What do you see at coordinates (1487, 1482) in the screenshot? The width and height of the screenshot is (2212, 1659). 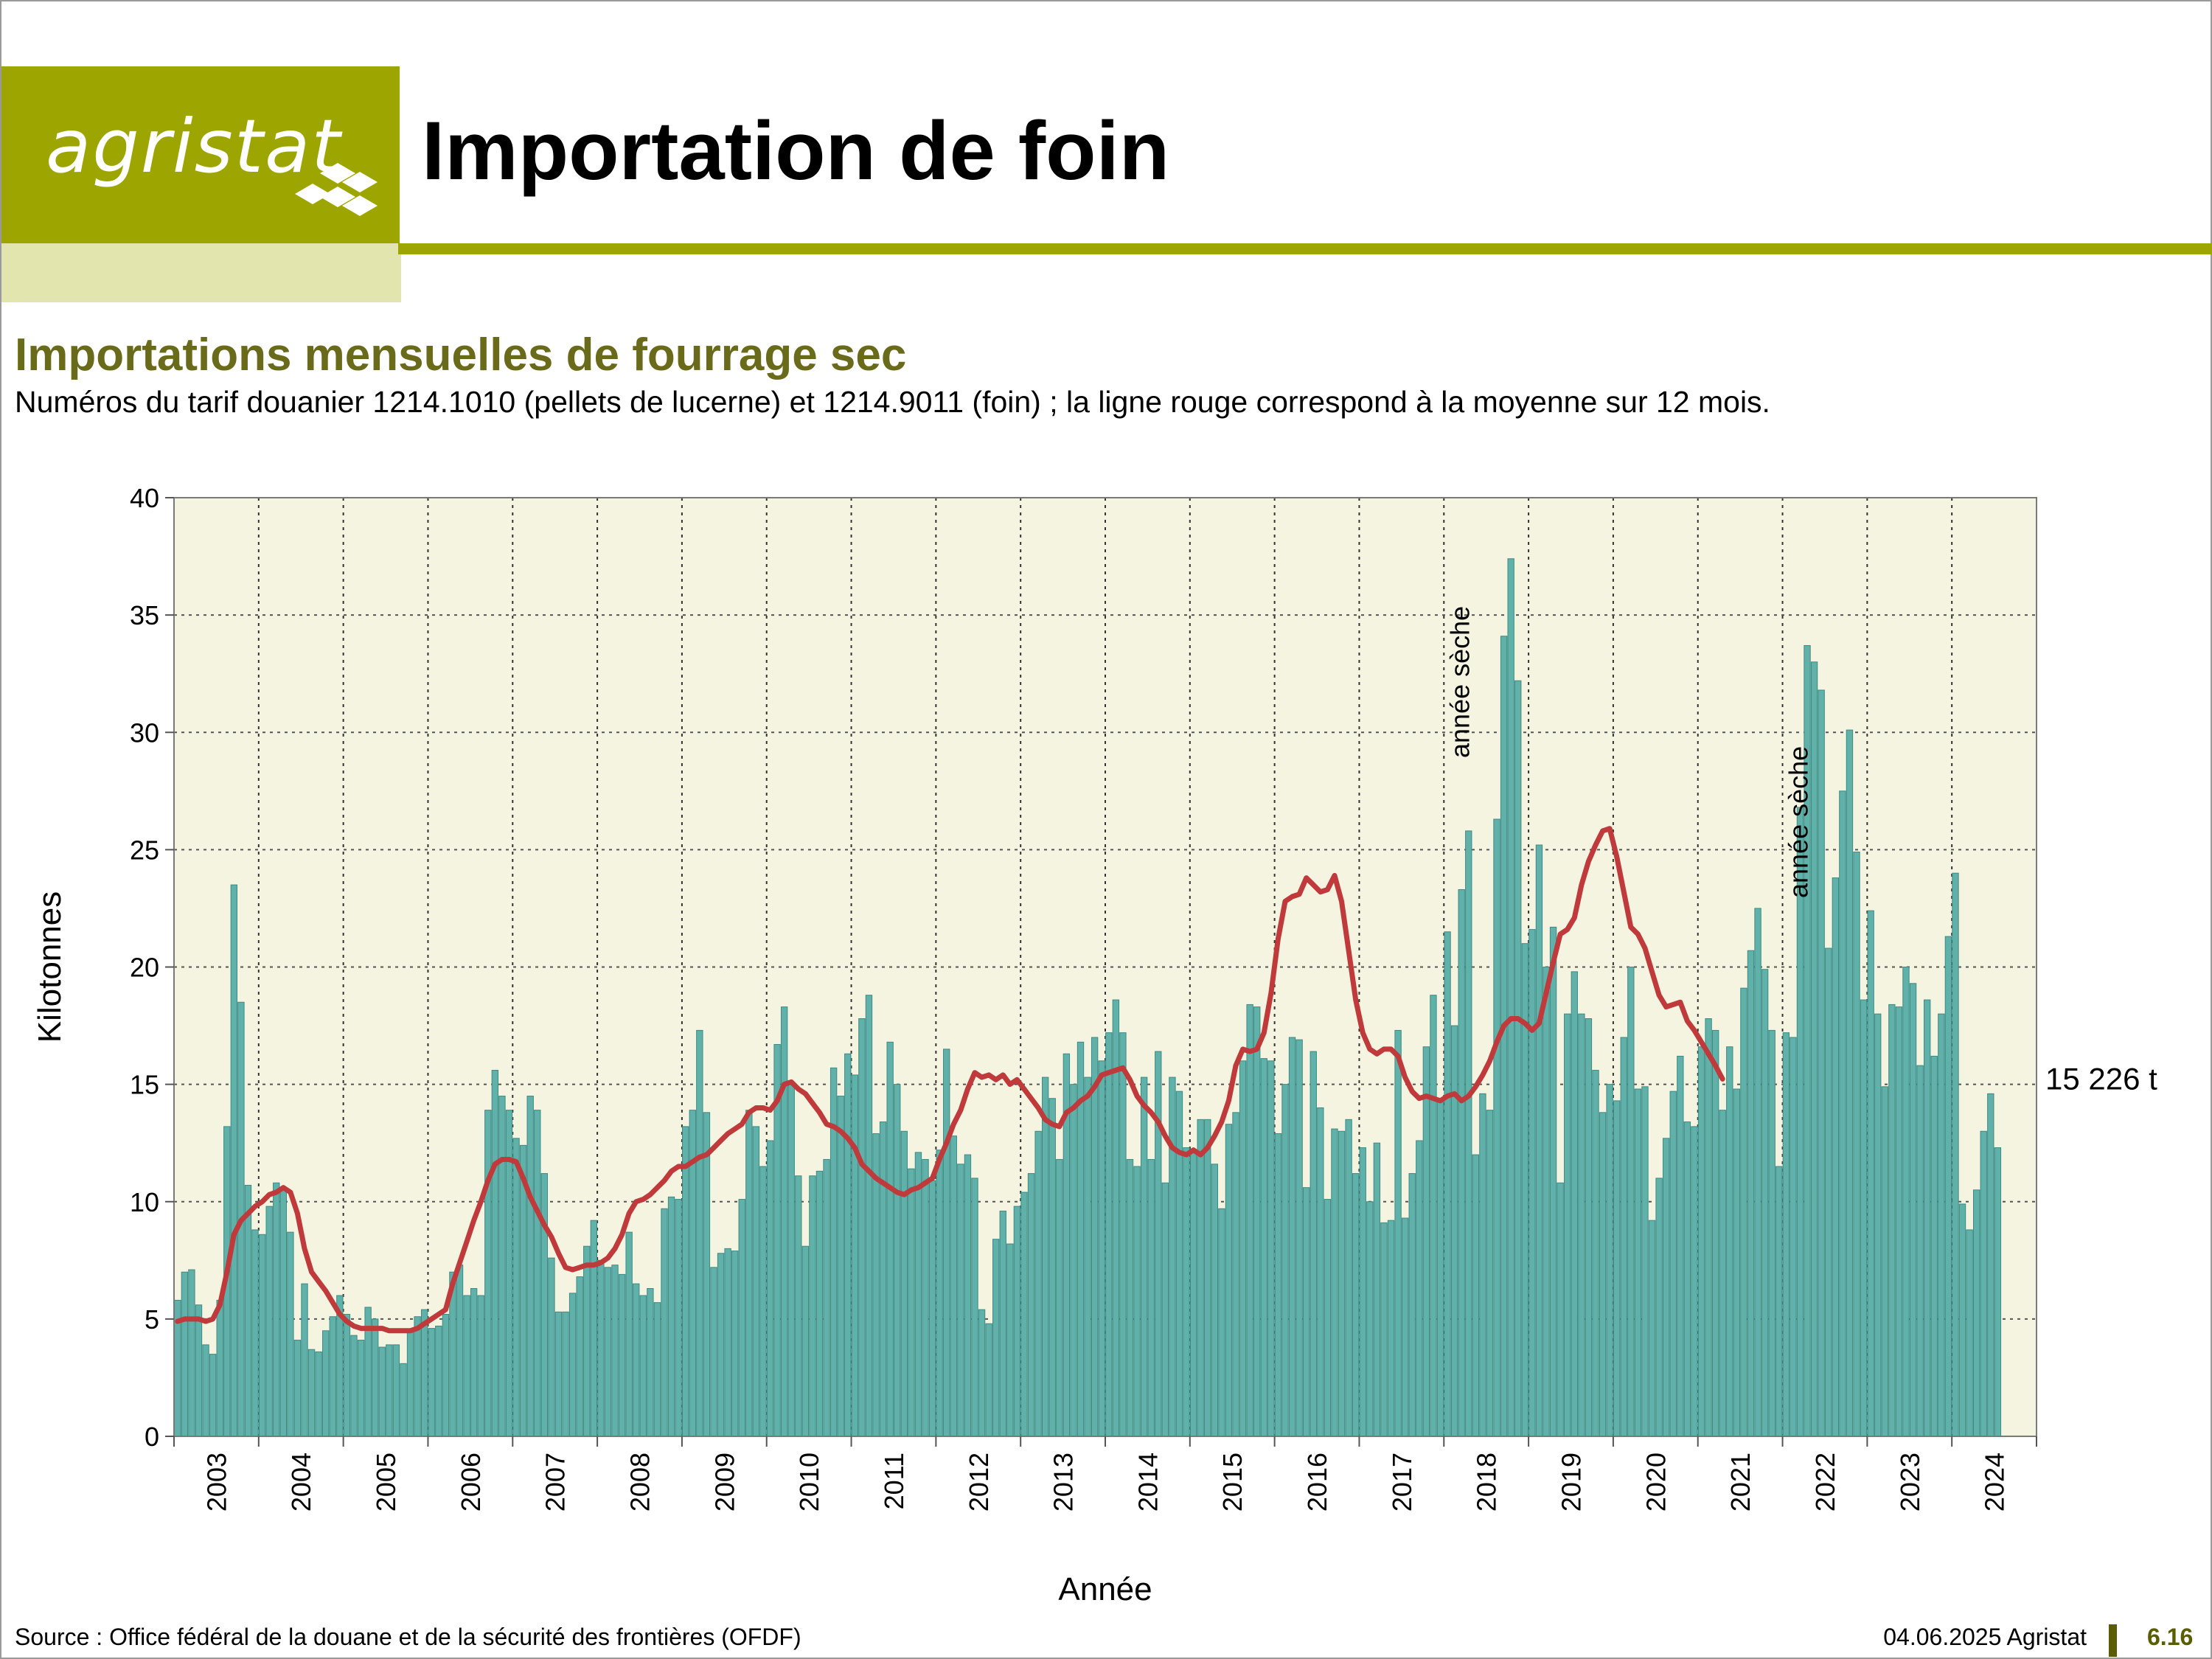 I see `x-tick-label: 2018` at bounding box center [1487, 1482].